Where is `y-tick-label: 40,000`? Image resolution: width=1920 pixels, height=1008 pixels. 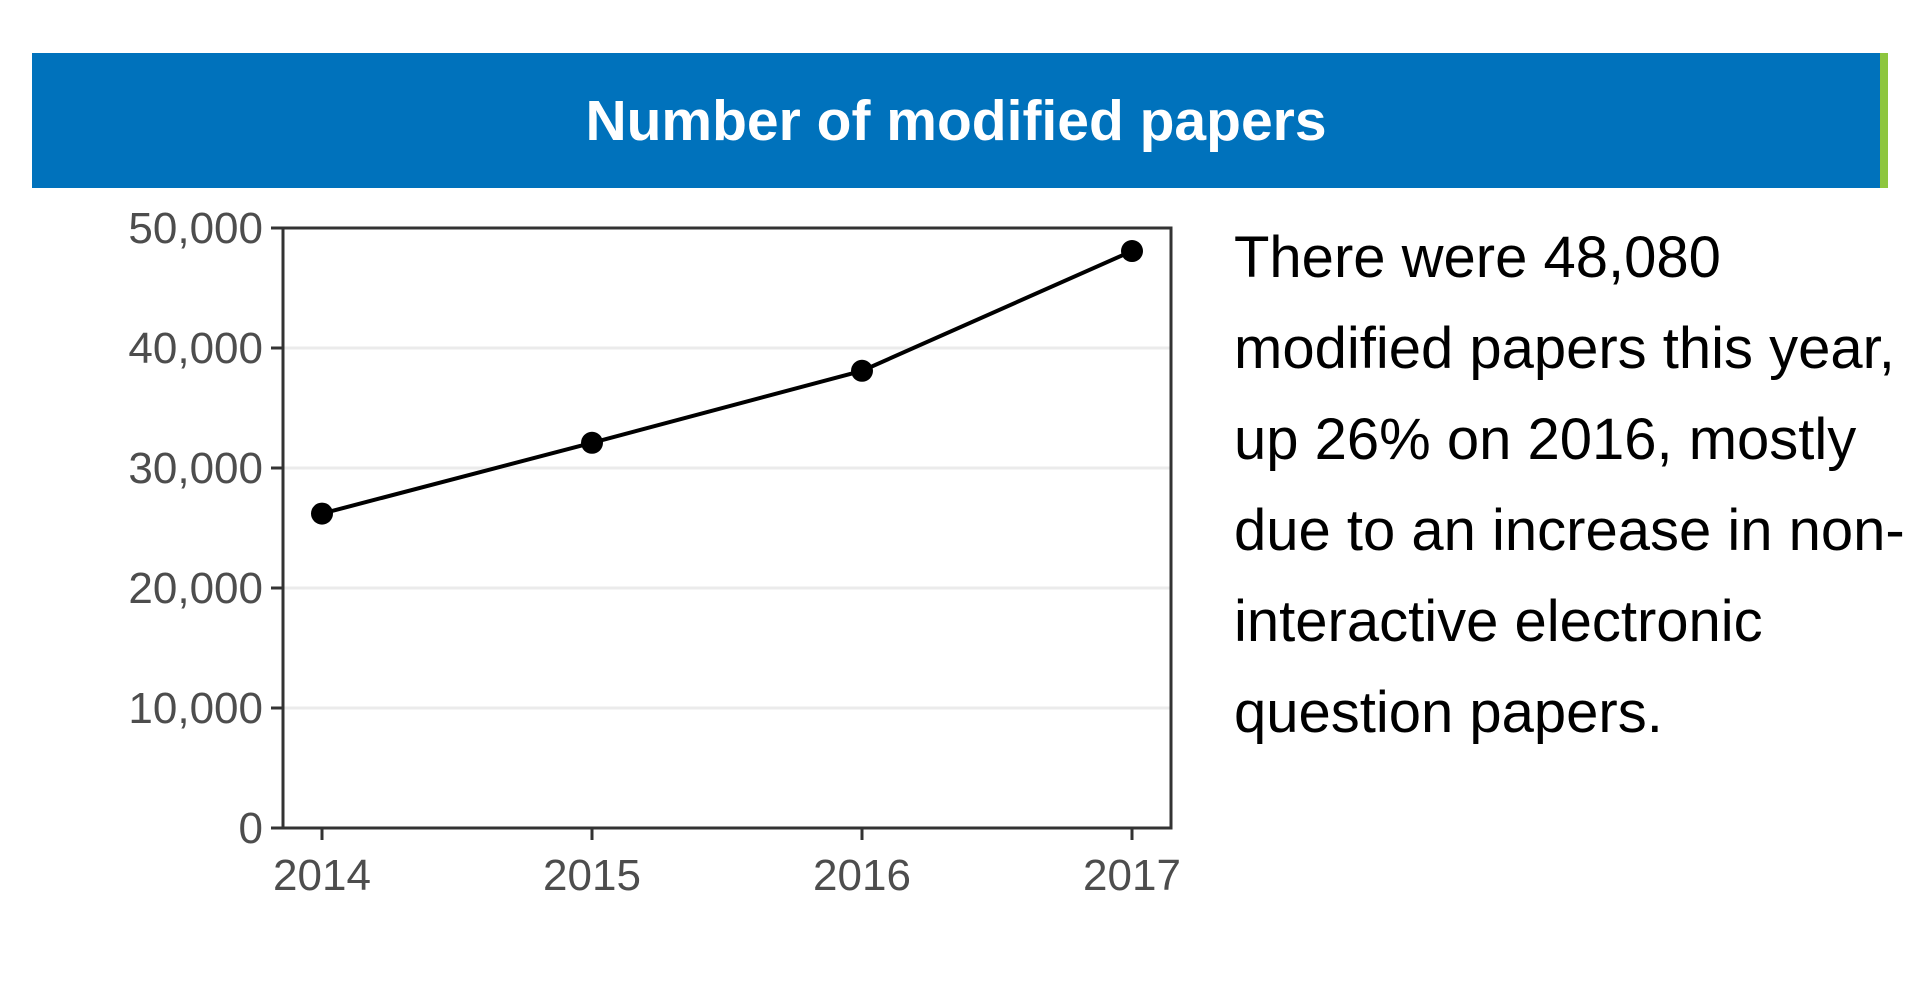 y-tick-label: 40,000 is located at coordinates (195, 348).